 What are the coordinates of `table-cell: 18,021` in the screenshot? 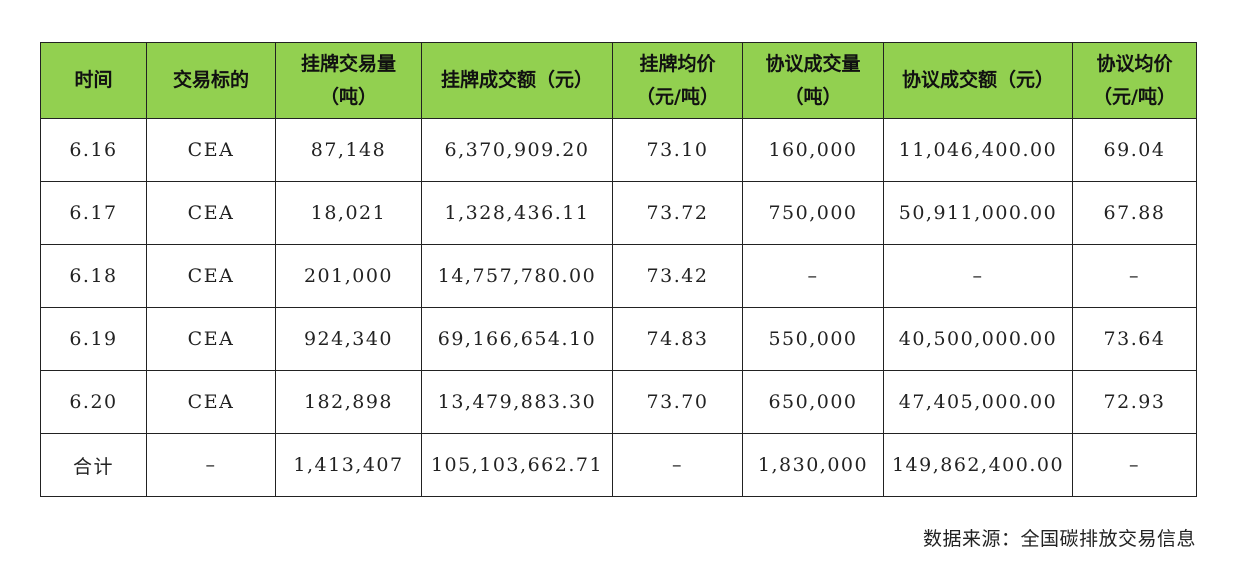 It's located at (348, 213).